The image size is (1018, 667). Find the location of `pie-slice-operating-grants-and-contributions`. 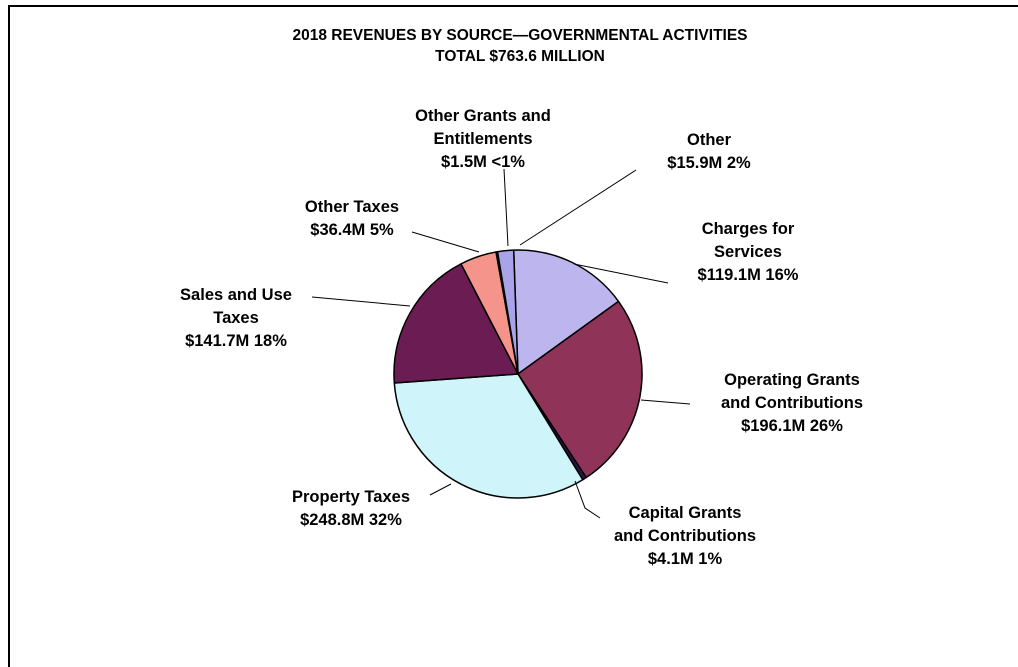

pie-slice-operating-grants-and-contributions is located at coordinates (580, 389).